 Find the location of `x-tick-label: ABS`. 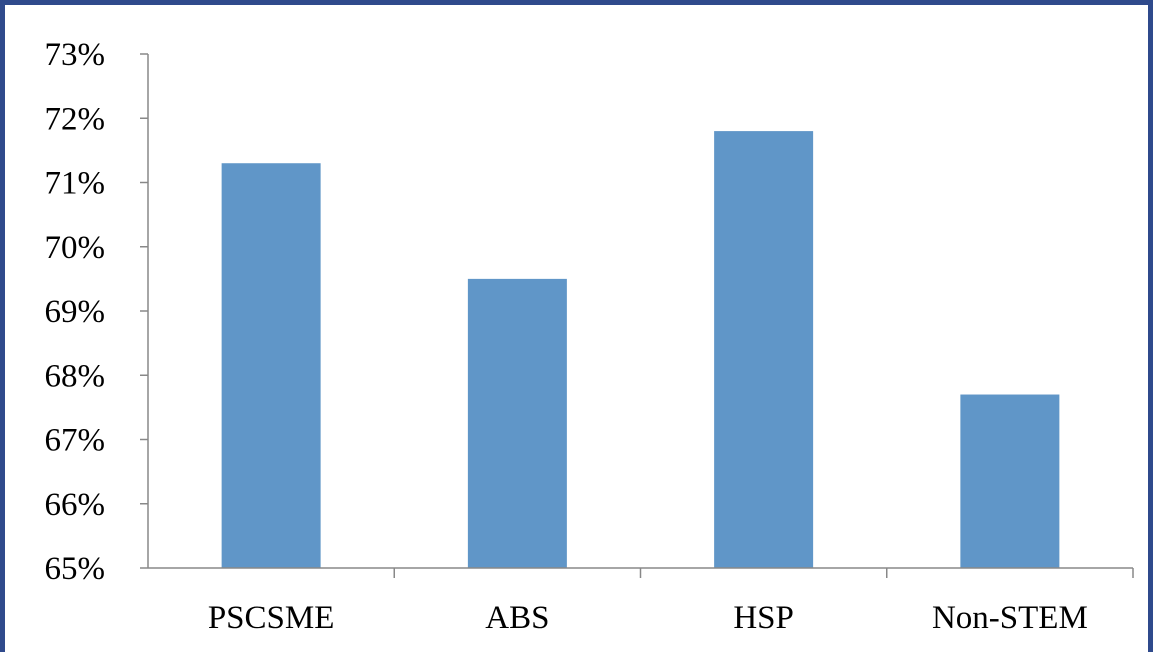

x-tick-label: ABS is located at coordinates (517, 618).